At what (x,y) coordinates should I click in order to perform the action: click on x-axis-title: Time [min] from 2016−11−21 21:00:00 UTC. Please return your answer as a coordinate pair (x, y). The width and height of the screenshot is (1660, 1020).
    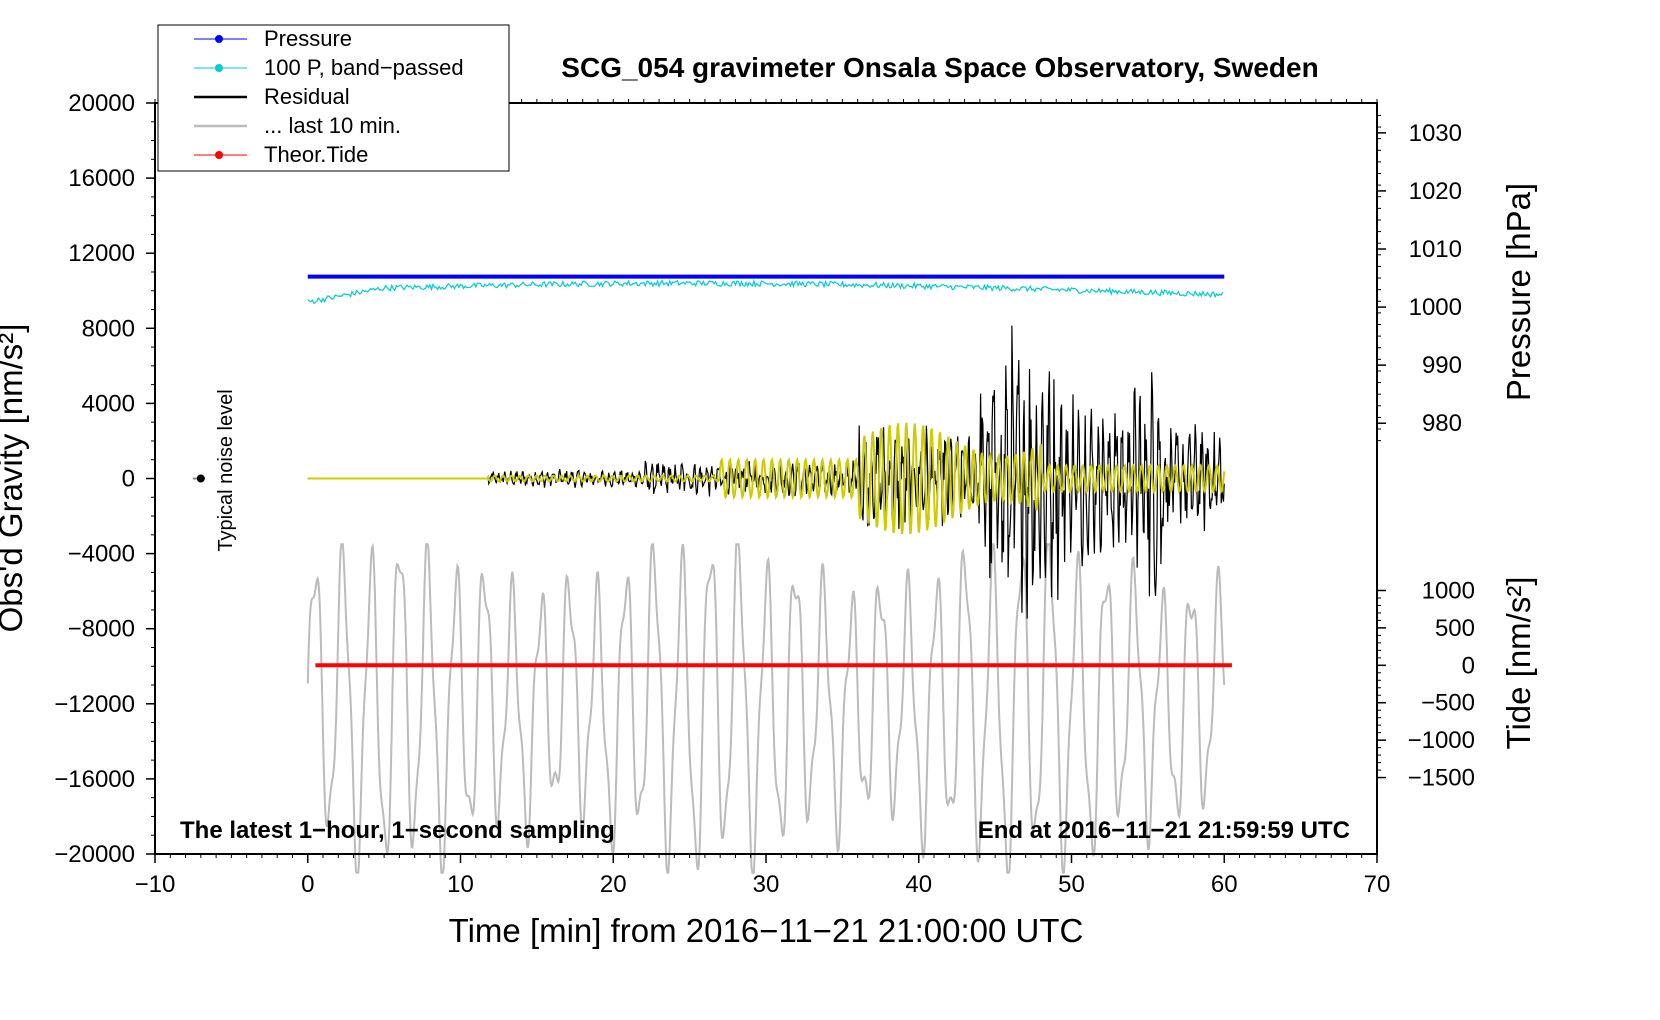
    Looking at the image, I should click on (766, 930).